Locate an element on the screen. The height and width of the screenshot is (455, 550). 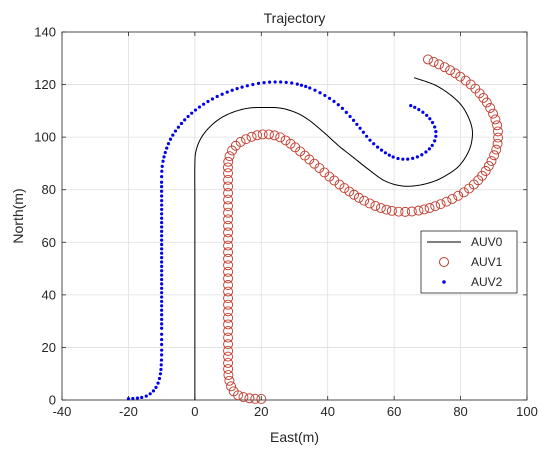
y-tick-label: 20 is located at coordinates (49, 347).